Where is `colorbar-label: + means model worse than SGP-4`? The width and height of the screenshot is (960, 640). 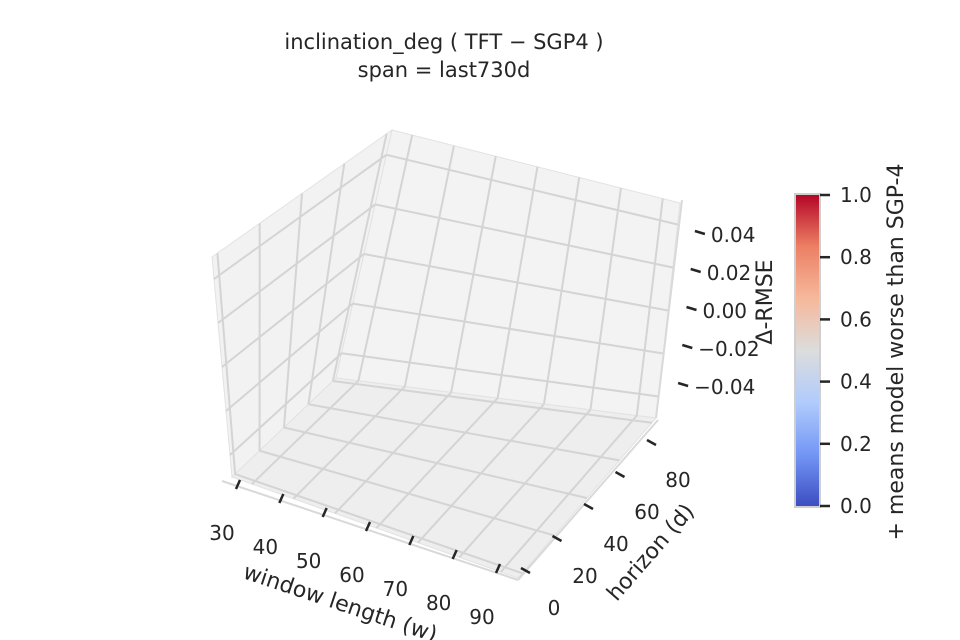 colorbar-label: + means model worse than SGP-4 is located at coordinates (896, 352).